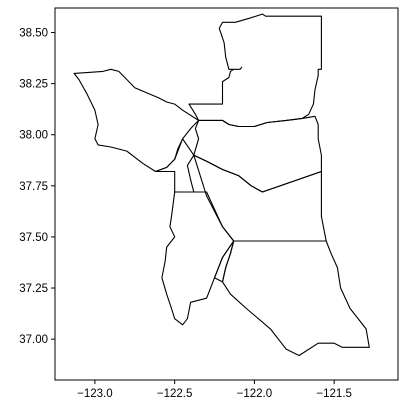 The height and width of the screenshot is (413, 406). I want to click on region-west-central, so click(174, 165).